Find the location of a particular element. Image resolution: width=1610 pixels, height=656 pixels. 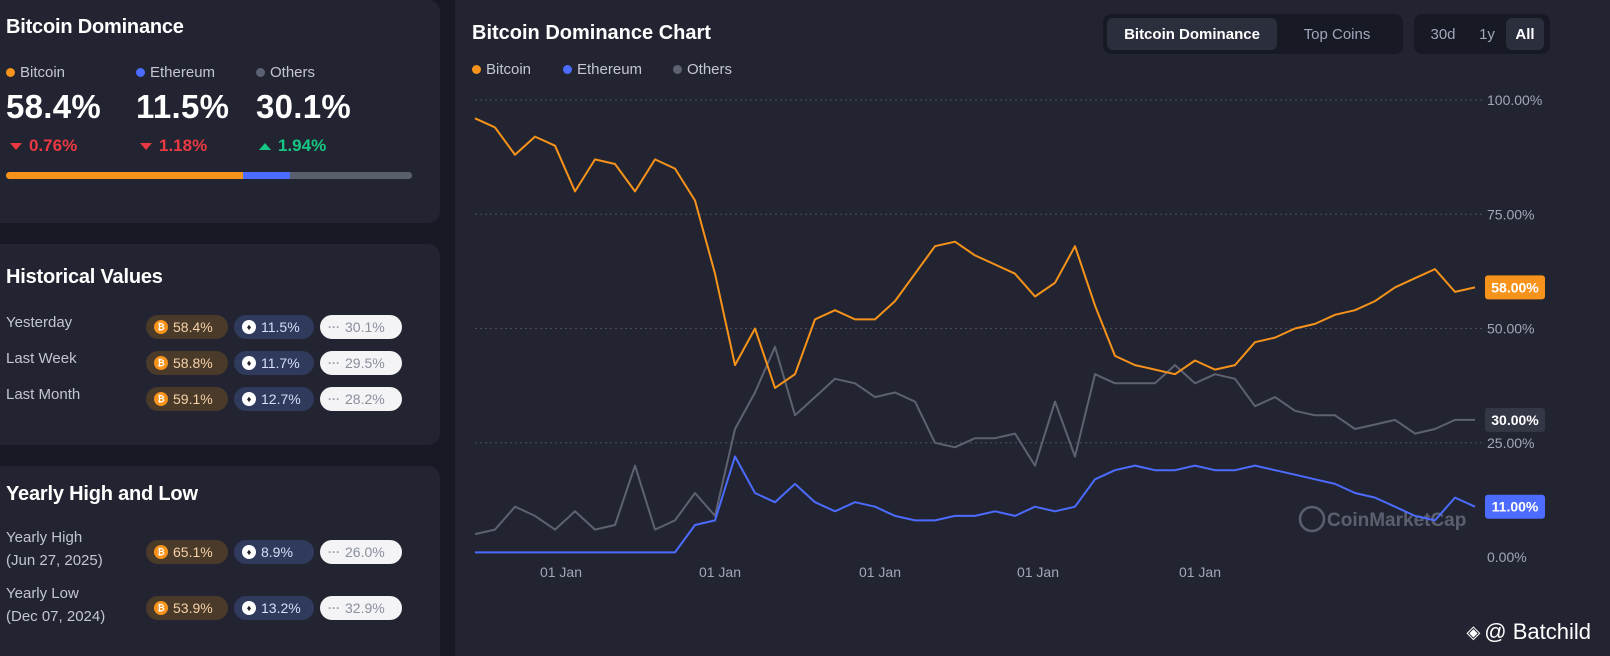

badge-others-value: 30.00% is located at coordinates (1515, 420).